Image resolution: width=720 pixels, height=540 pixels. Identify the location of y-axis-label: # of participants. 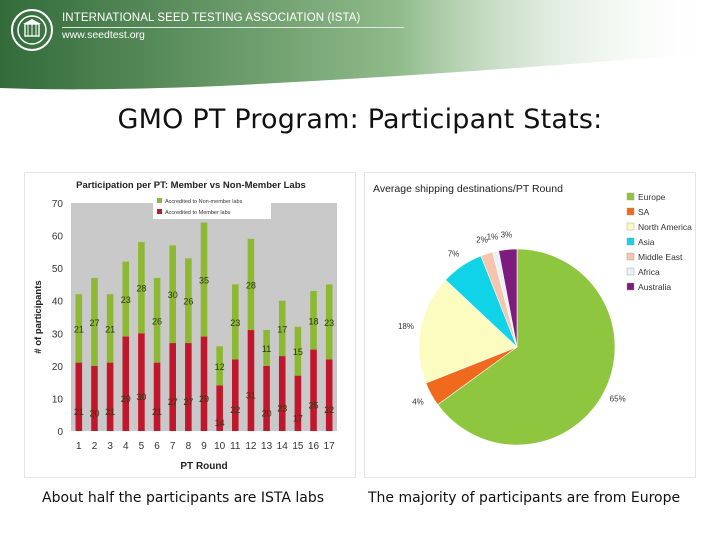
(38, 316).